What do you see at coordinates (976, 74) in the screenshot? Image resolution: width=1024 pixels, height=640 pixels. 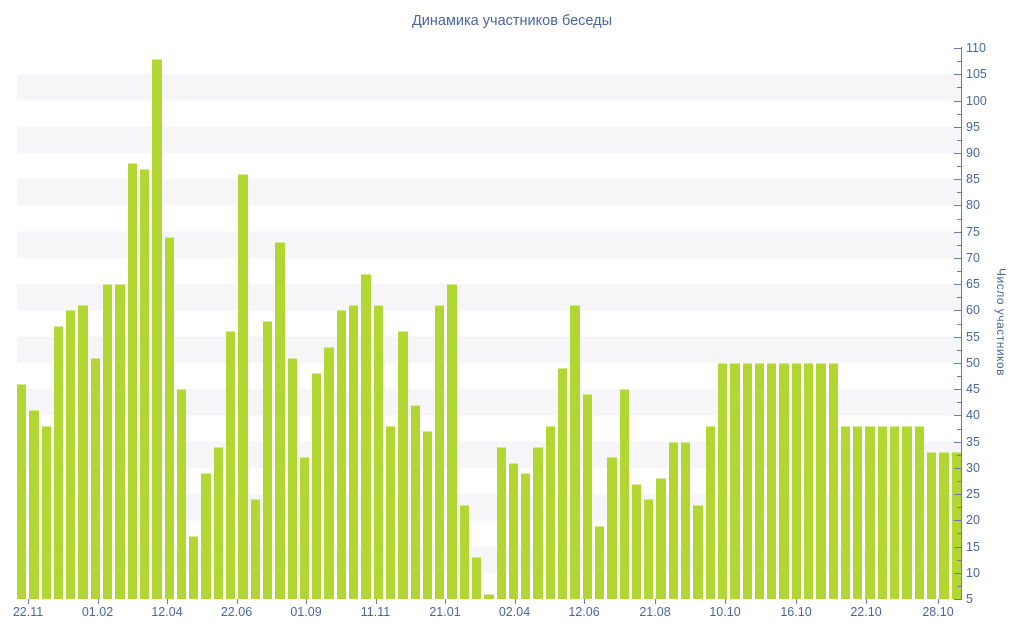 I see `y-tick-label: 105` at bounding box center [976, 74].